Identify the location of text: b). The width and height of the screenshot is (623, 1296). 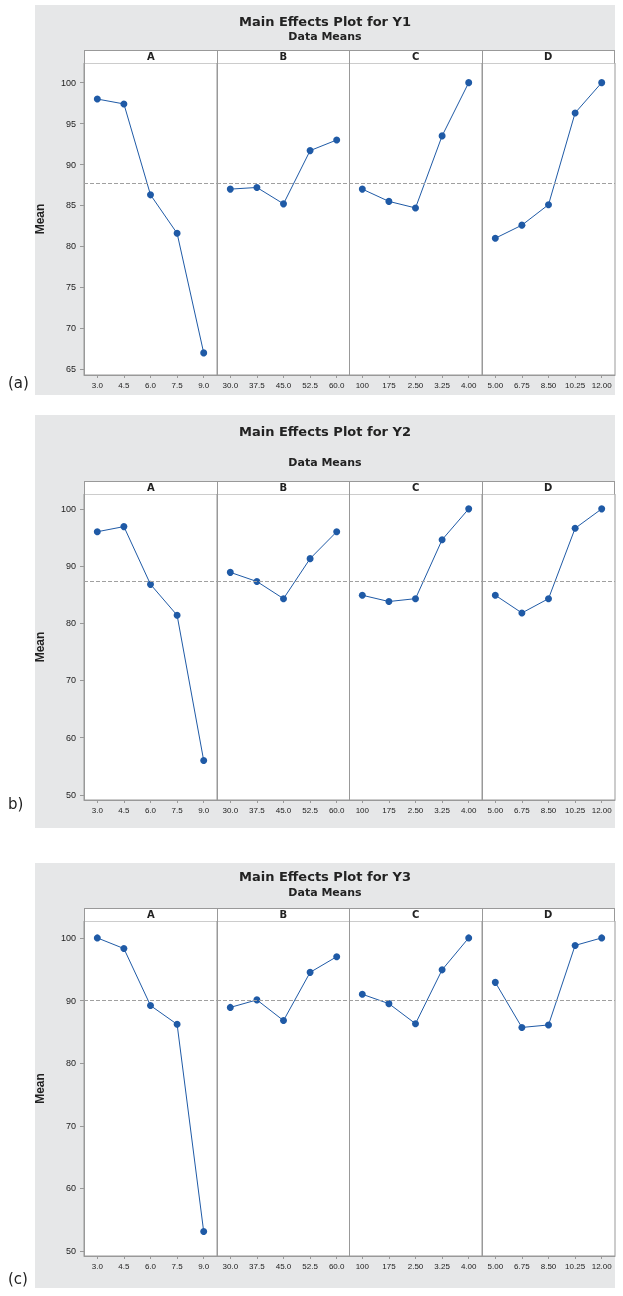
(16, 804).